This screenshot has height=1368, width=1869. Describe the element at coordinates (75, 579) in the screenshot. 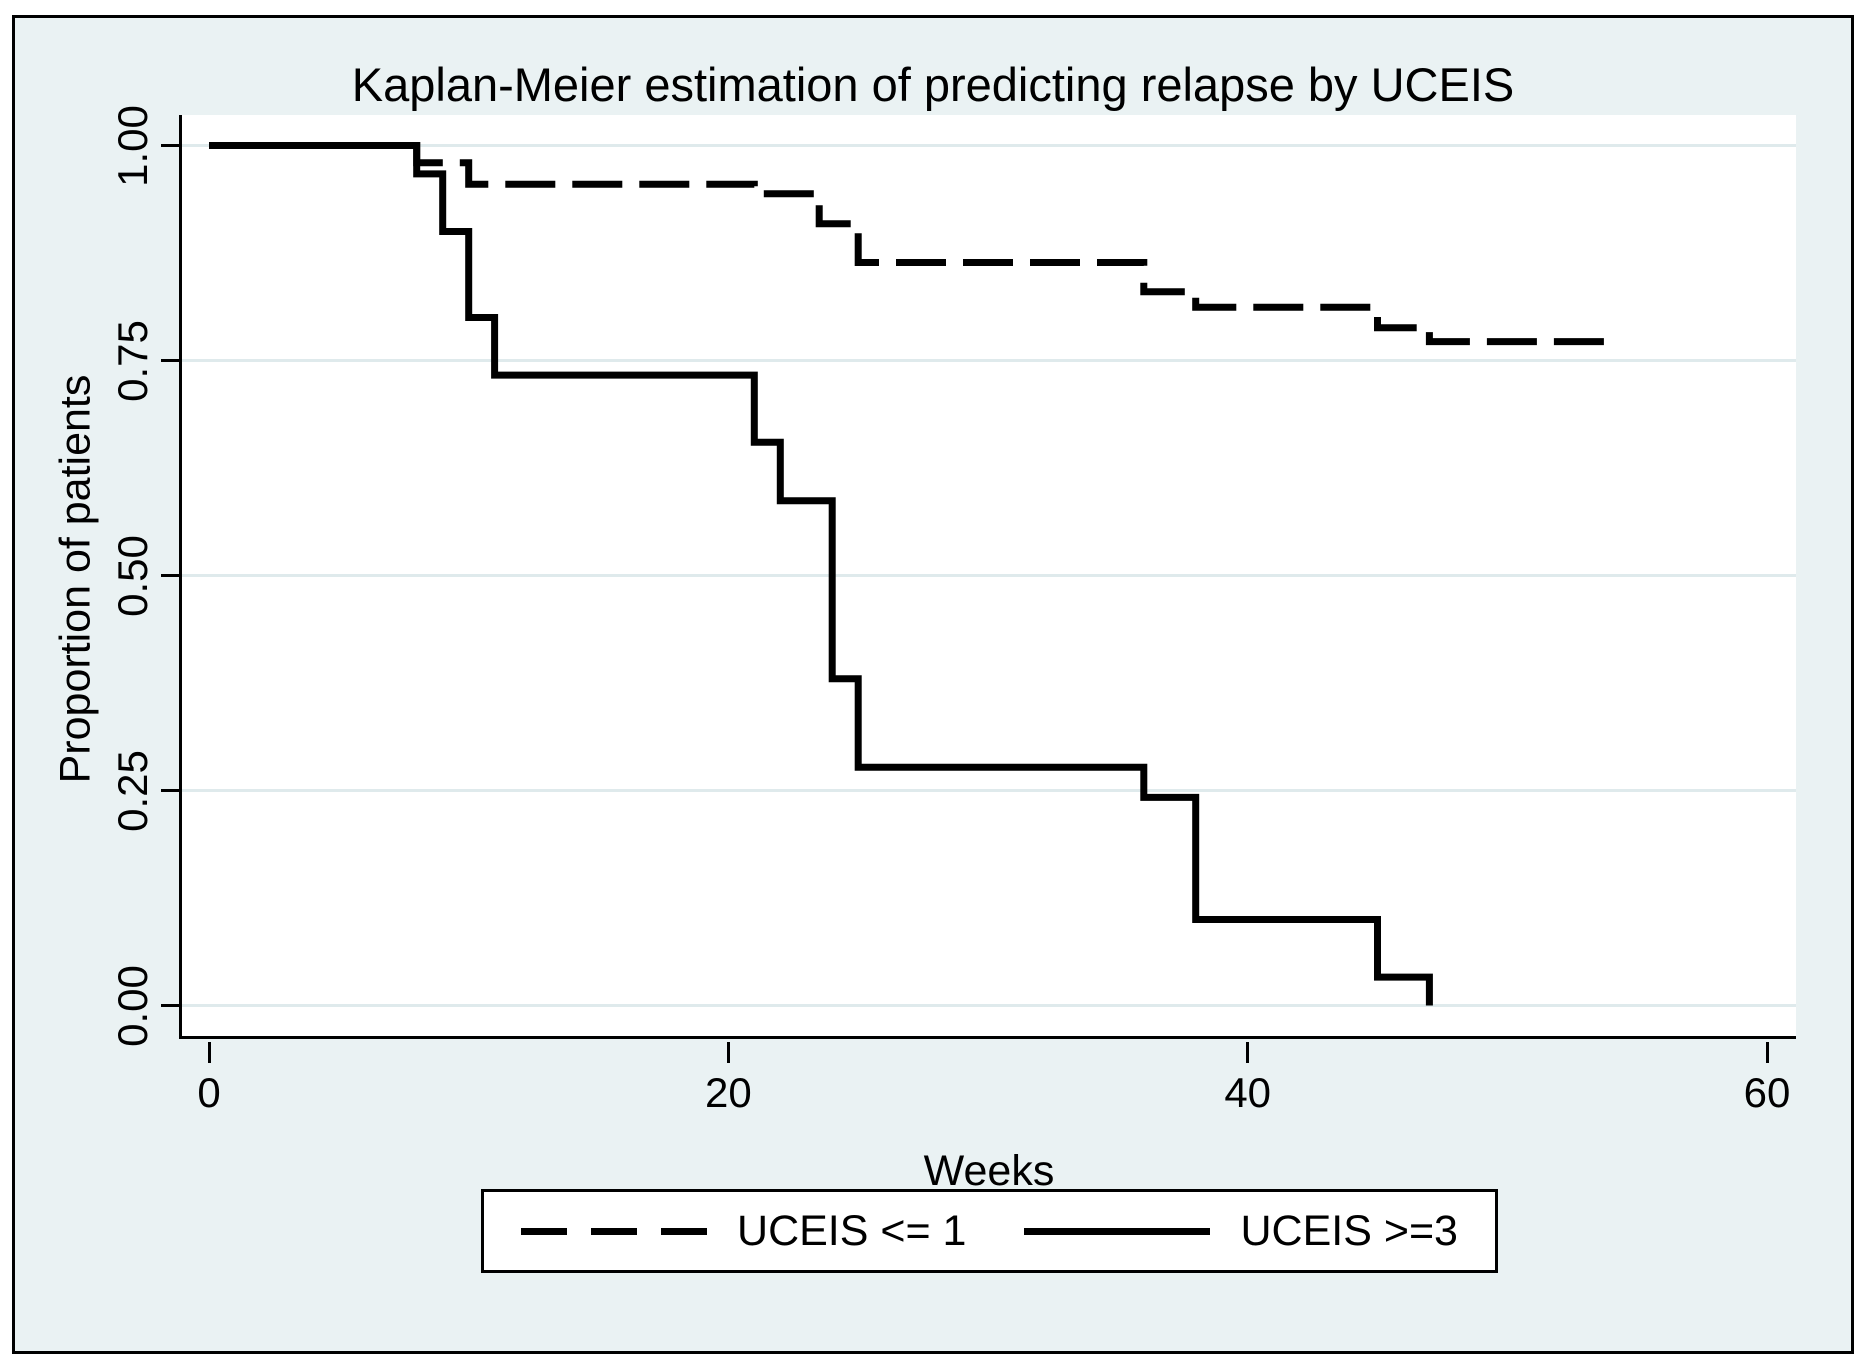

I see `y-axis-title: Proportion of patients` at that location.